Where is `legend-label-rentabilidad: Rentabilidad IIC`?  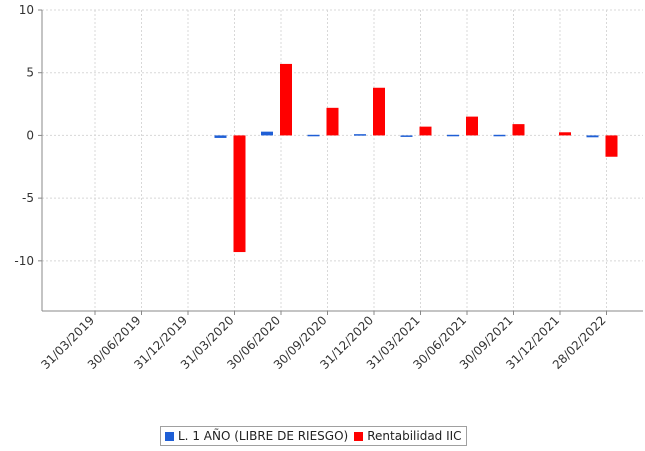
legend-label-rentabilidad: Rentabilidad IIC is located at coordinates (414, 436).